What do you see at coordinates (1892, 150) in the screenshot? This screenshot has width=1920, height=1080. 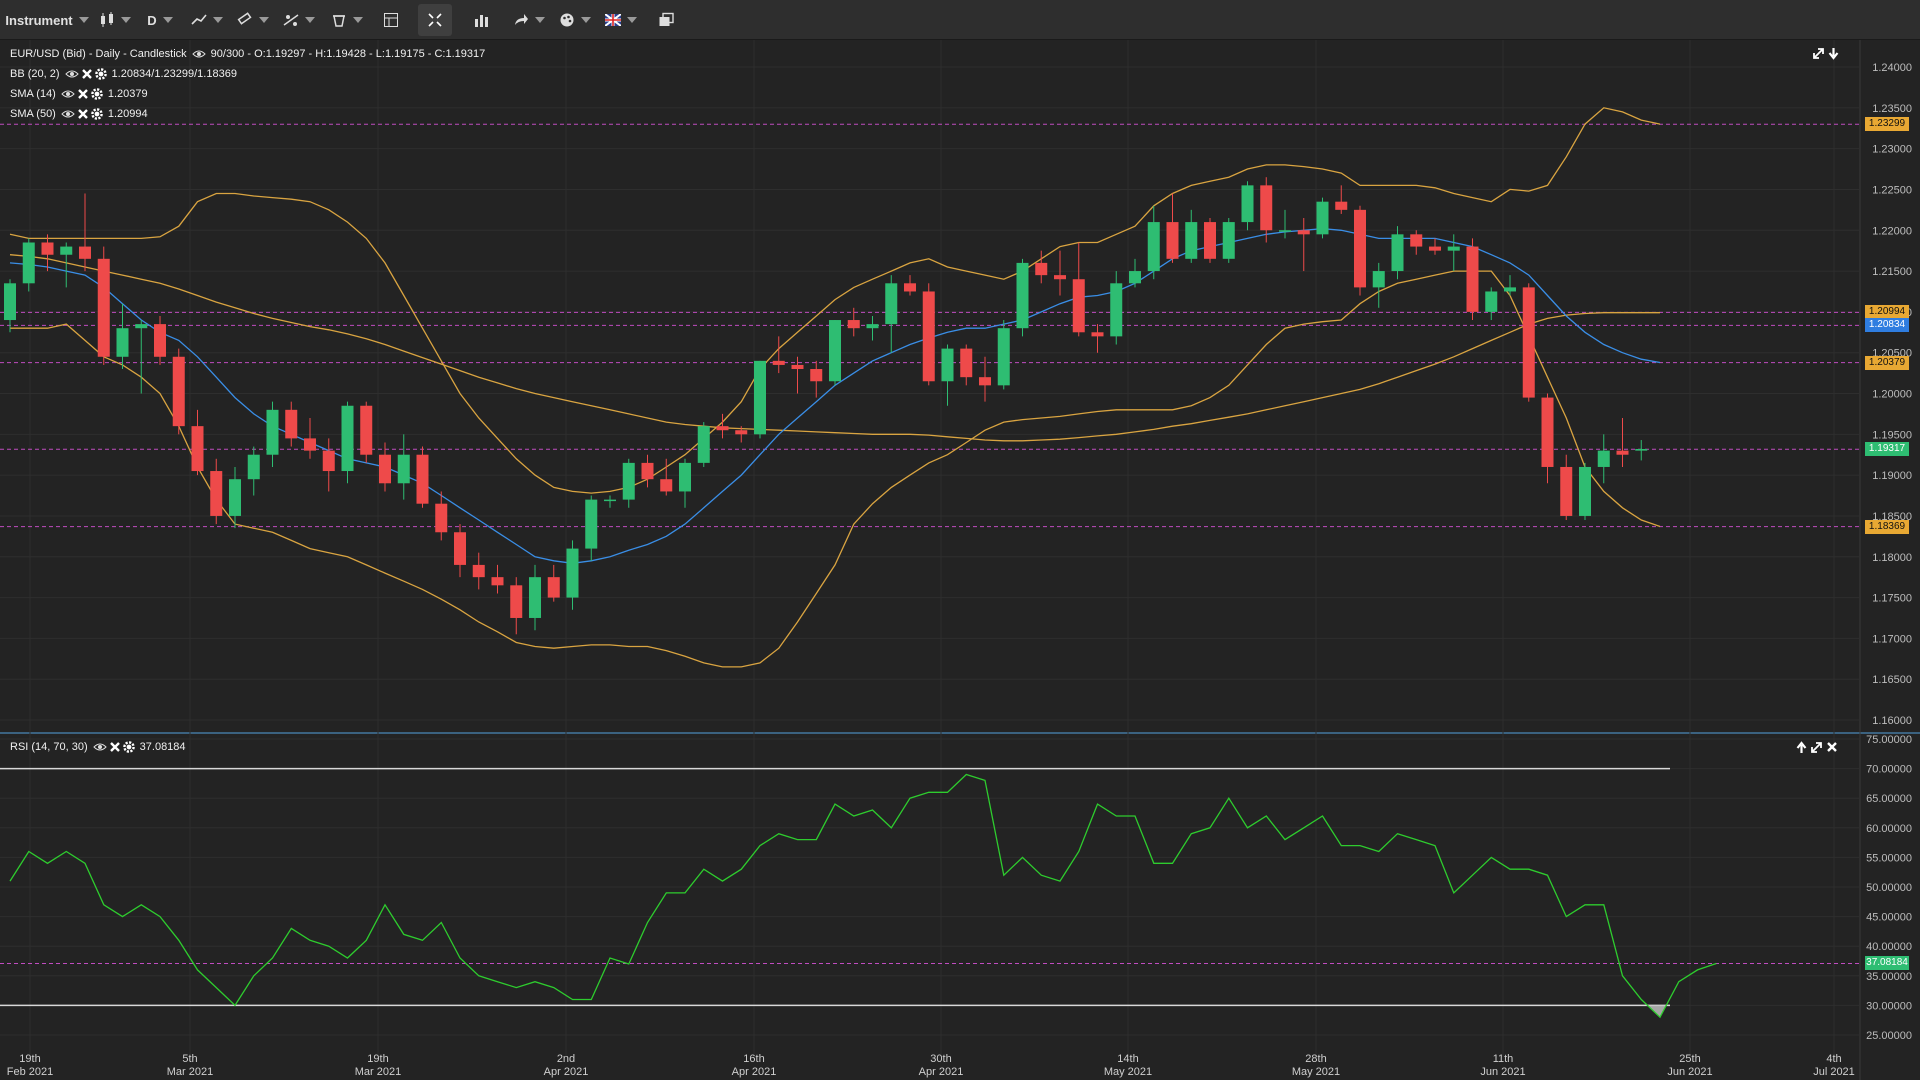 I see `price-tick-label: 1.23000` at bounding box center [1892, 150].